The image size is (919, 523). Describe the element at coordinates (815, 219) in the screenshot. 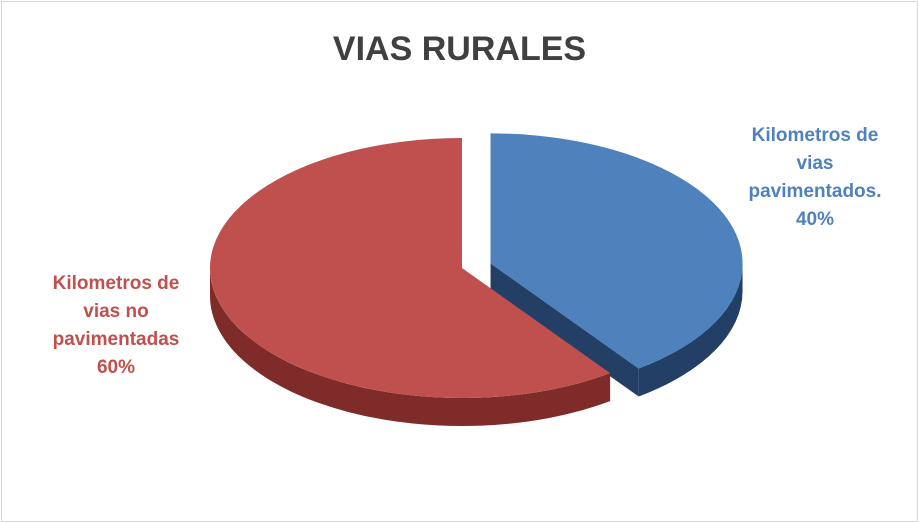

I see `value-label: 40%` at that location.